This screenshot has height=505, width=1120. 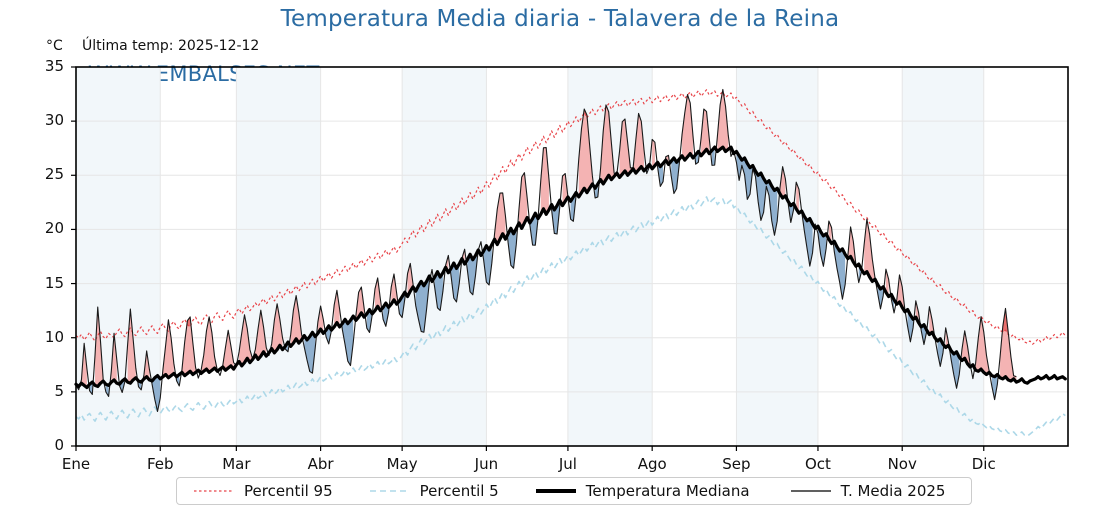 I want to click on y-axis-tick-label: 0, so click(x=59, y=445).